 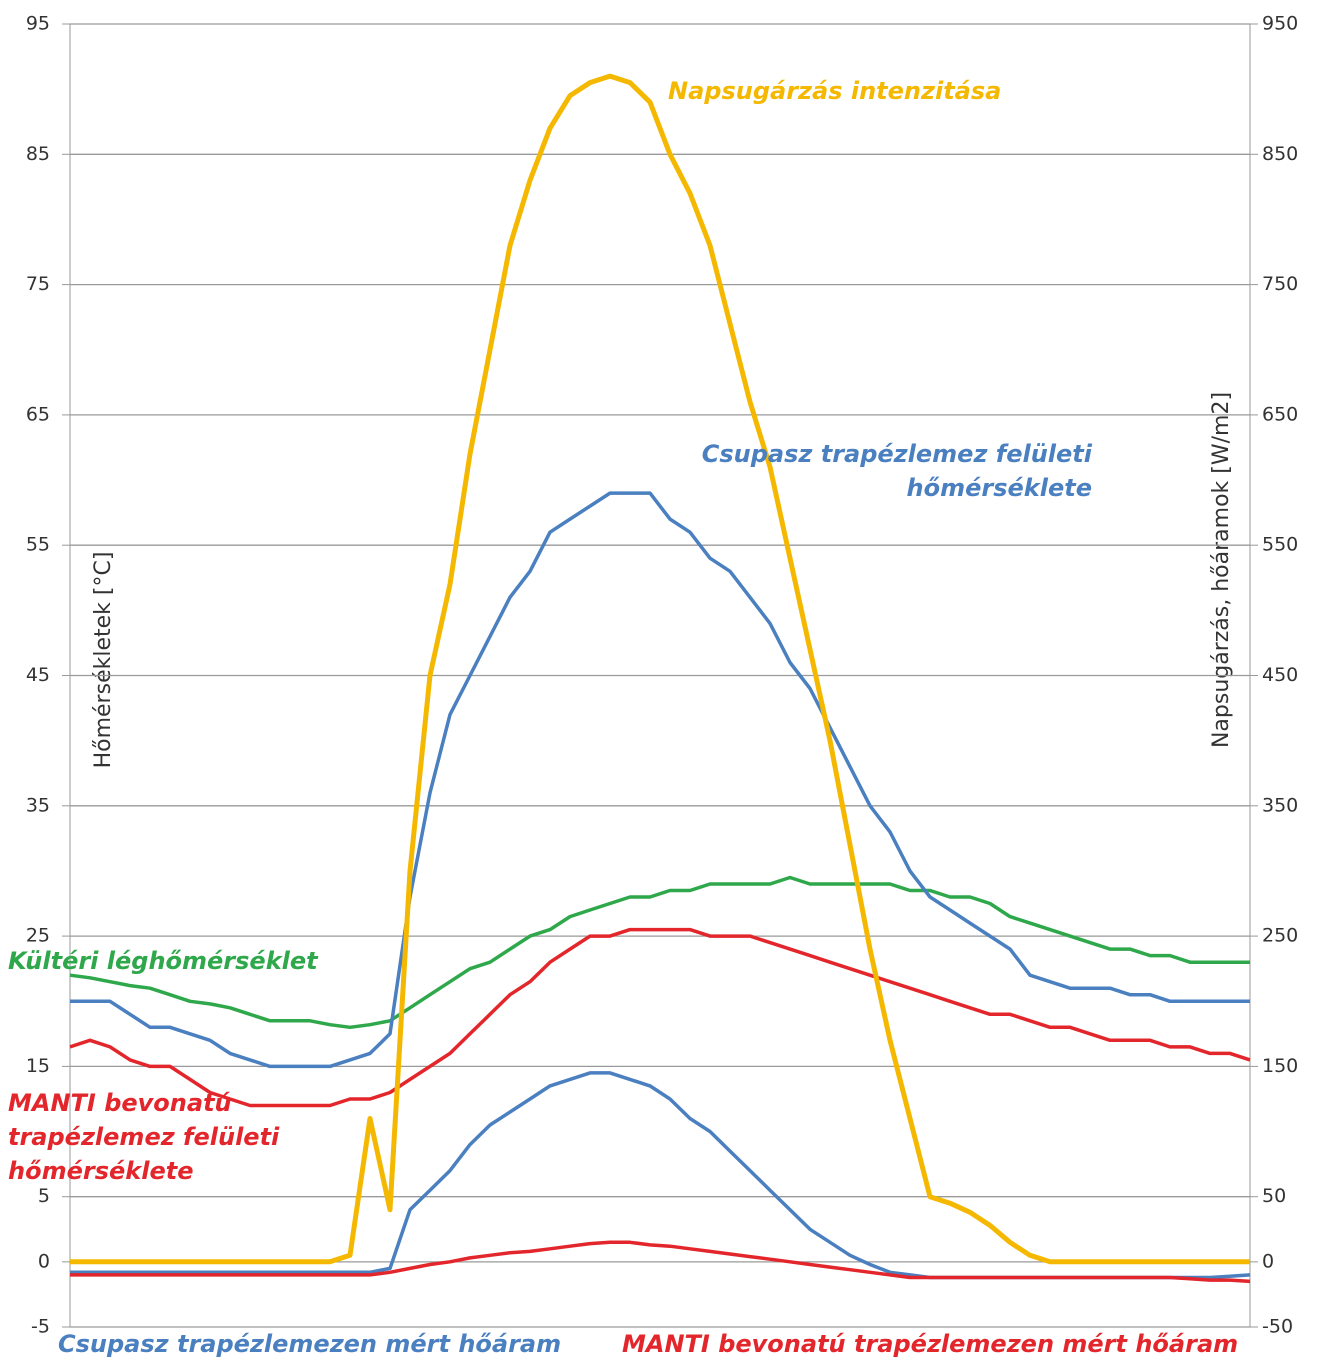 What do you see at coordinates (835, 91) in the screenshot?
I see `series-label: Napsugárzás intenzitása` at bounding box center [835, 91].